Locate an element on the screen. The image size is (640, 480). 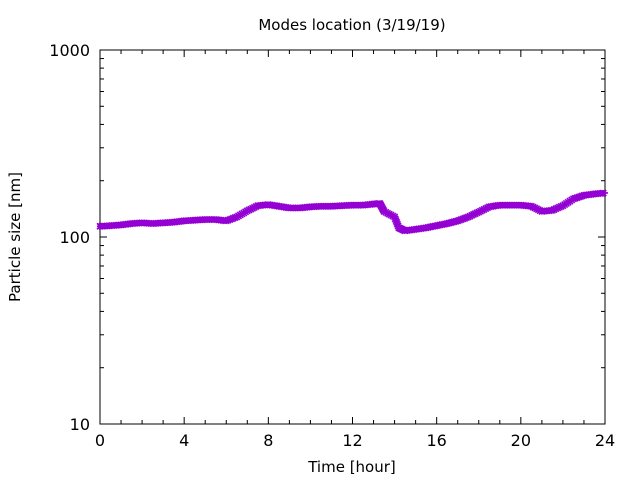
y-tick-label: 10 is located at coordinates (80, 424).